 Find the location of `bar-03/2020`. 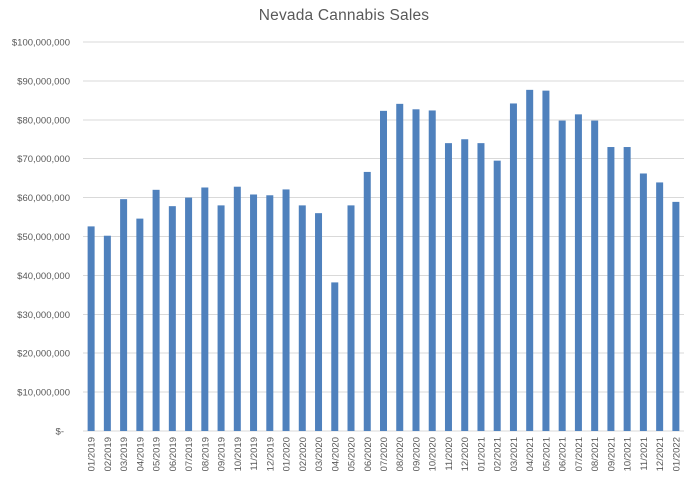

bar-03/2020 is located at coordinates (319, 322).